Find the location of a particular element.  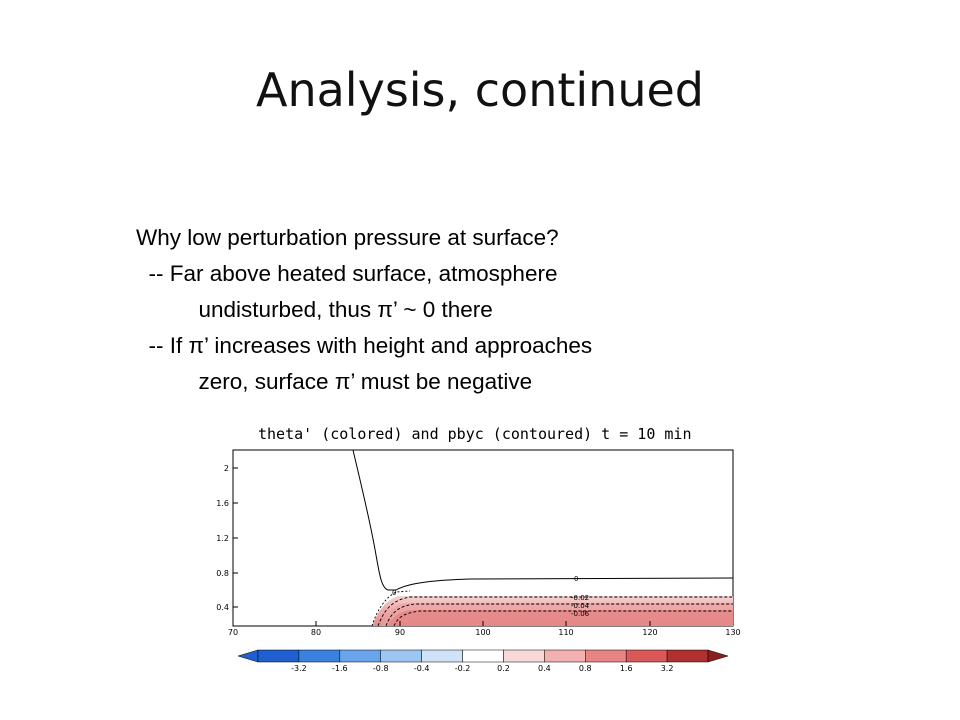

contour-label: -0.04 is located at coordinates (580, 606).